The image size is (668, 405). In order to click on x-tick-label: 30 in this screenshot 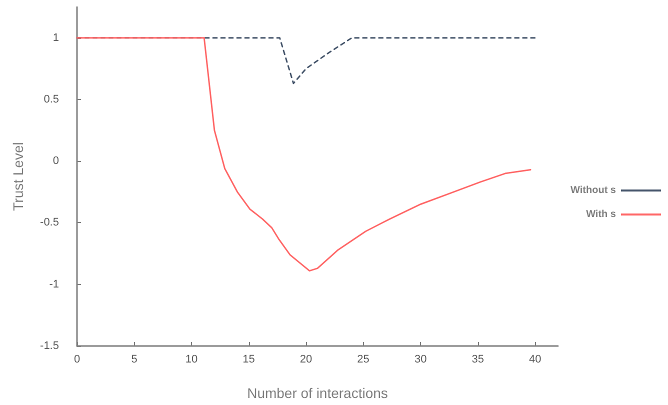, I will do `click(420, 360)`.